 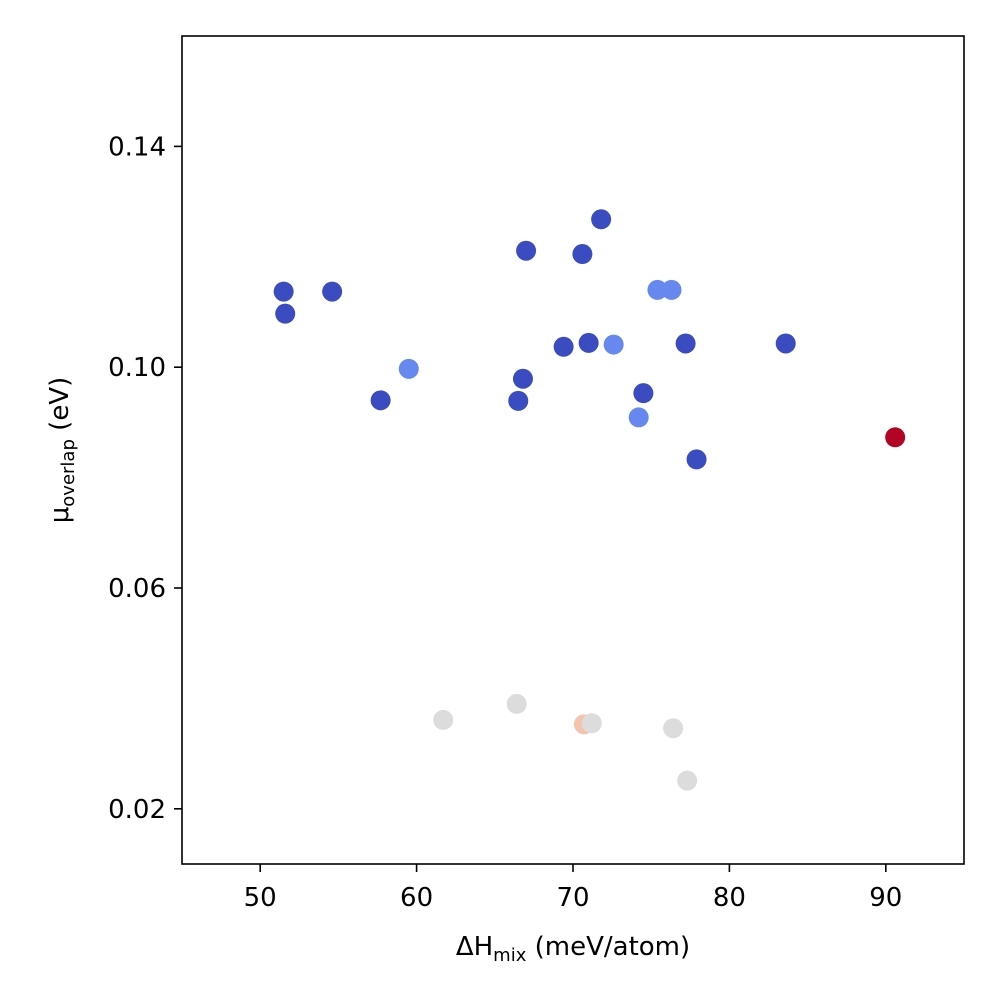 What do you see at coordinates (137, 147) in the screenshot?
I see `y-tick-label: 0.14` at bounding box center [137, 147].